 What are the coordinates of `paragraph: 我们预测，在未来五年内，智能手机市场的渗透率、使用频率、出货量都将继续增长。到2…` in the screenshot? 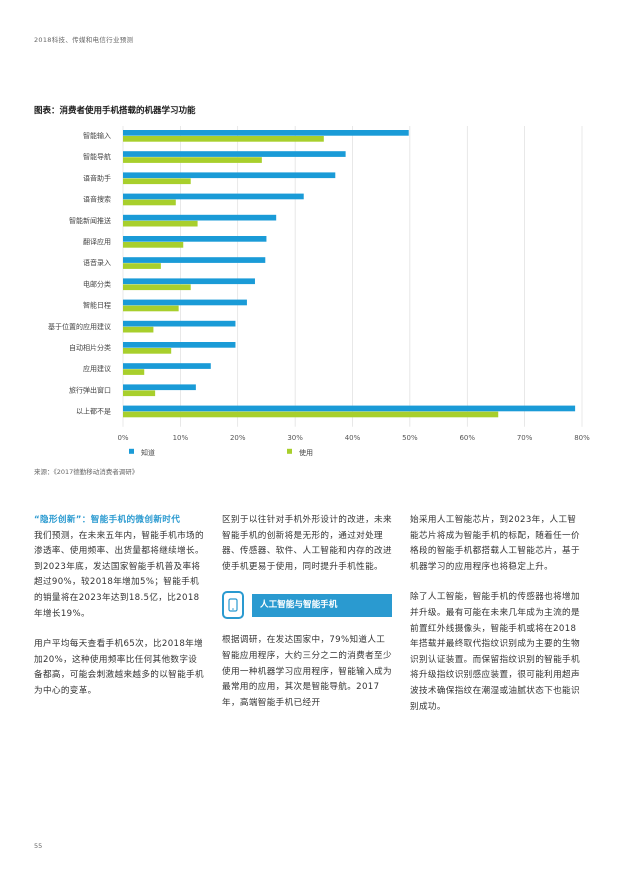 It's located at (119, 574).